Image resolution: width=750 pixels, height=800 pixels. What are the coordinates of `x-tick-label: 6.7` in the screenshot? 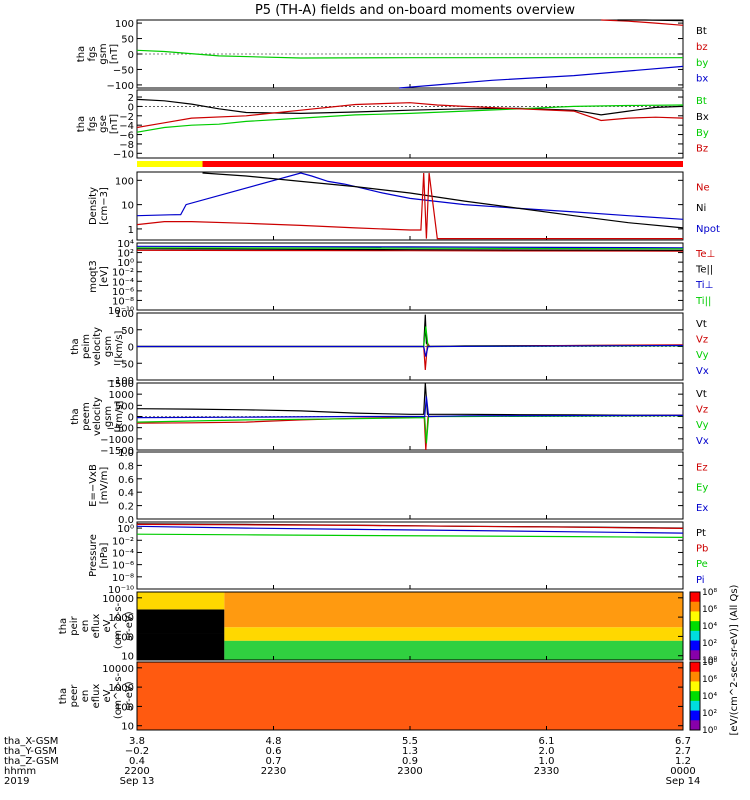 It's located at (683, 741).